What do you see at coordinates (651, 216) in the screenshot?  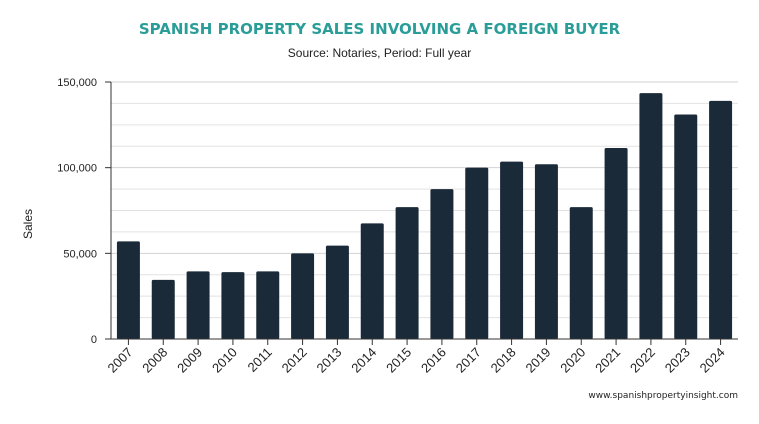 I see `bar-2022` at bounding box center [651, 216].